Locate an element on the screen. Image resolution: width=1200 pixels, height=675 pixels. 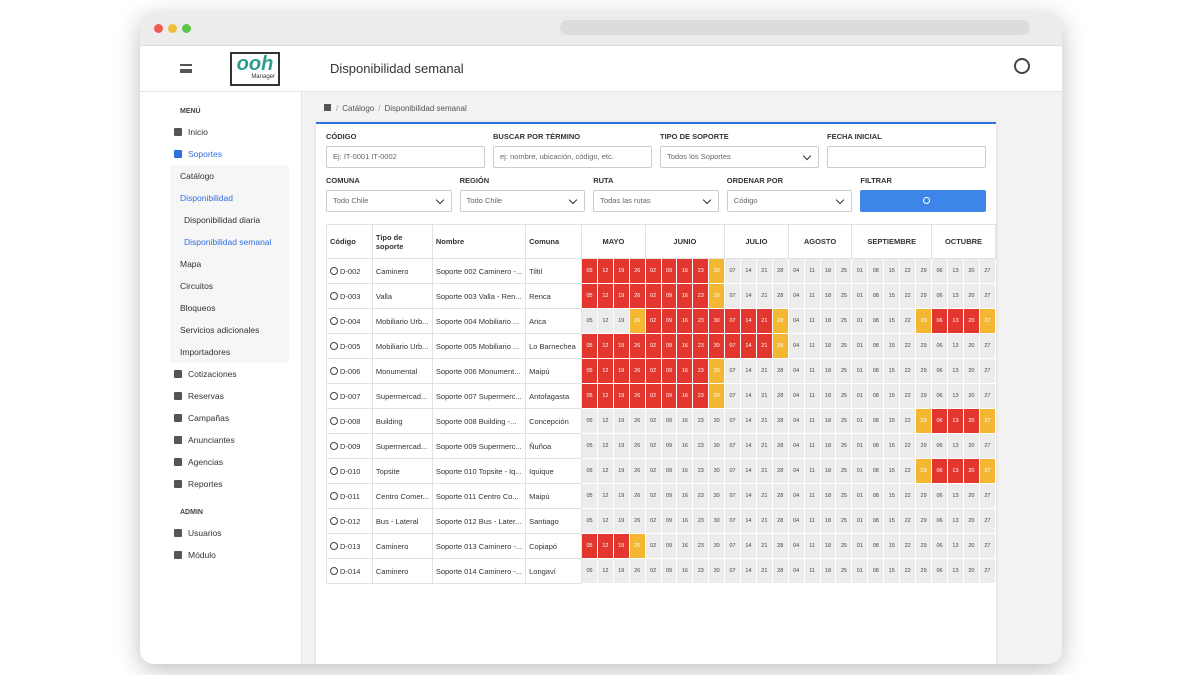
filter-button is located at coordinates (923, 201).